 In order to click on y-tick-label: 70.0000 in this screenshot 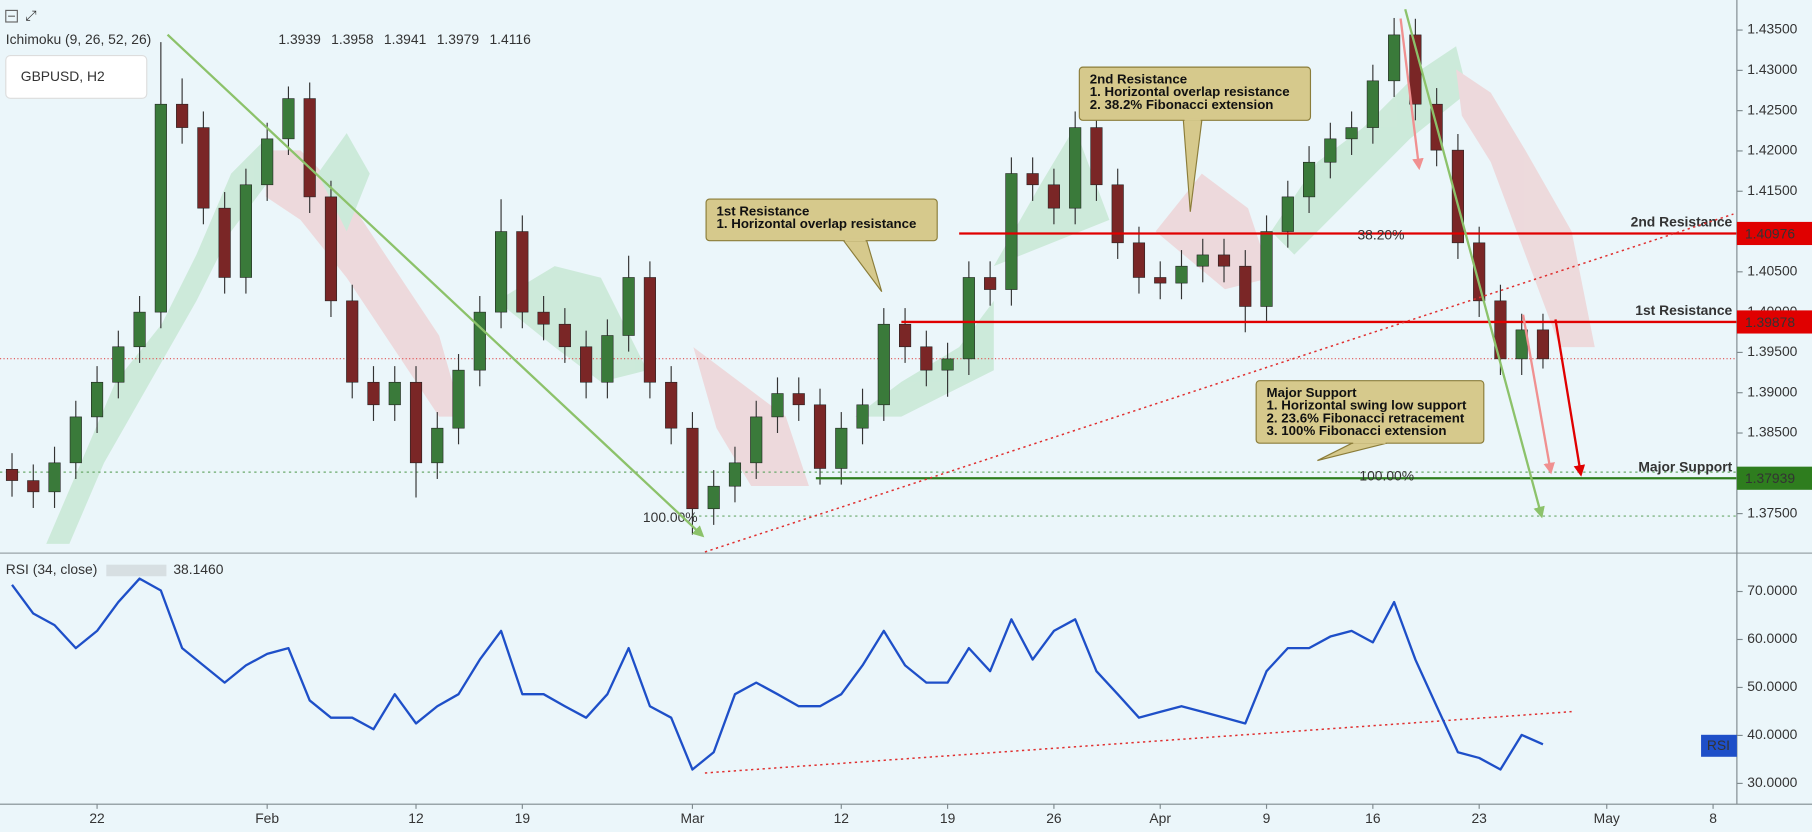, I will do `click(1772, 590)`.